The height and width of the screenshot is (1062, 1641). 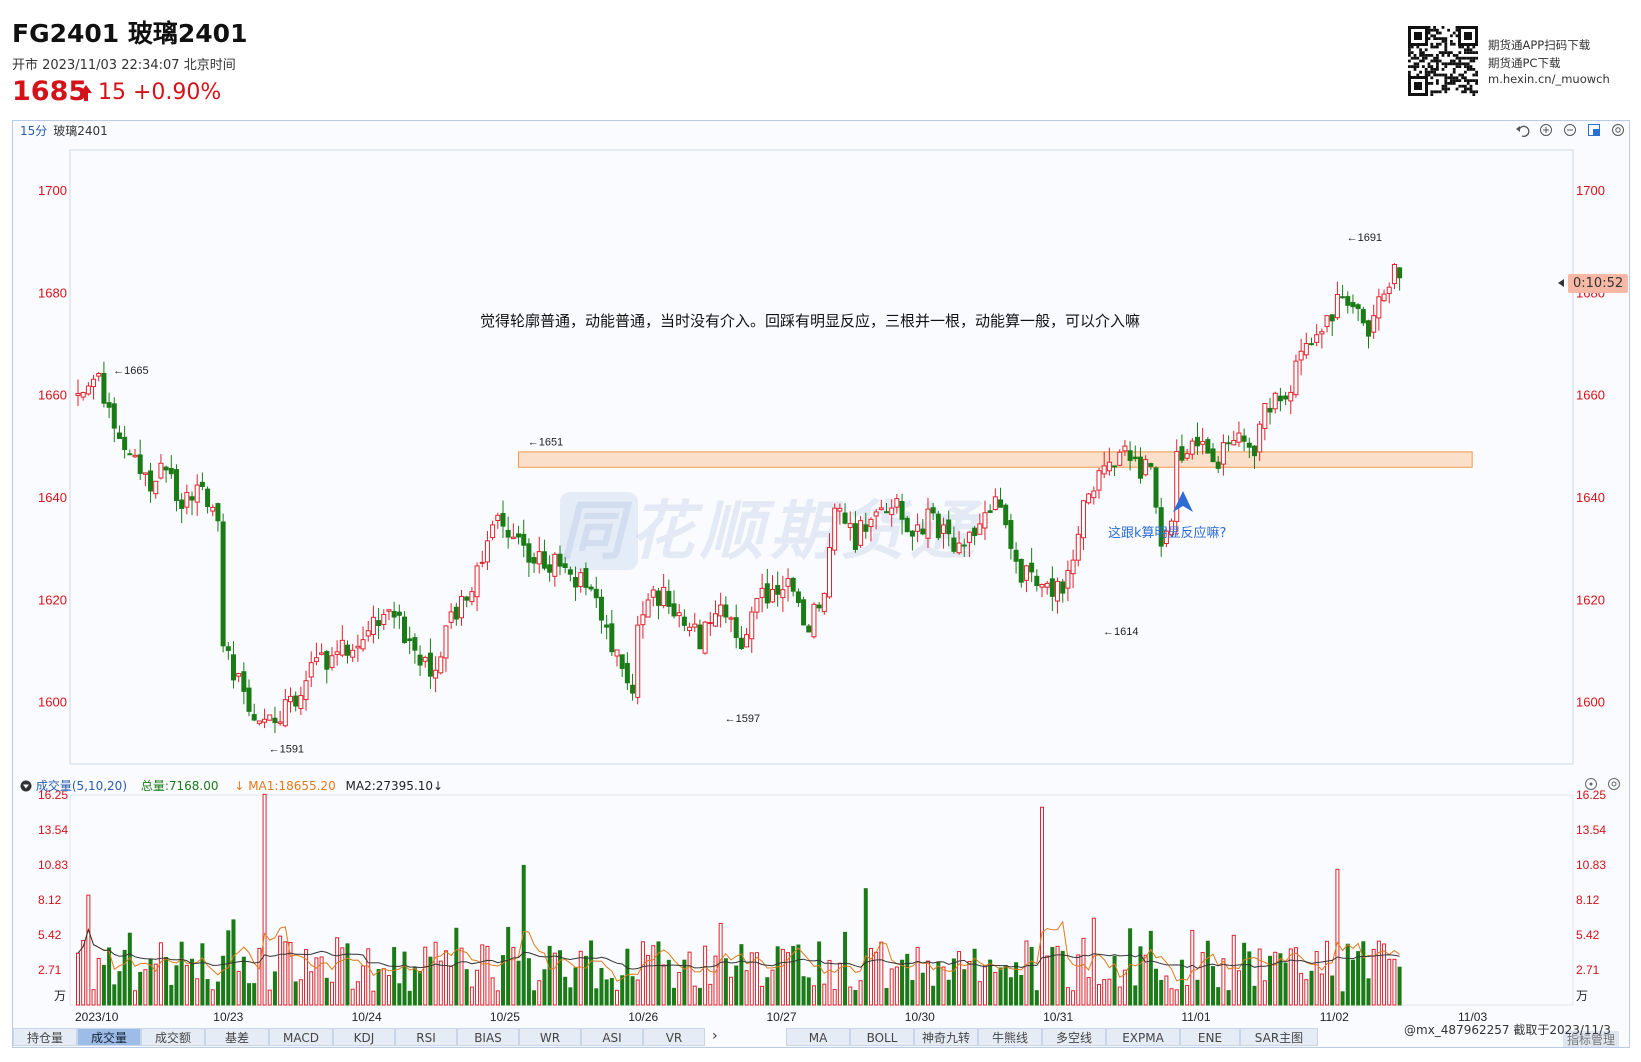 I want to click on tab-5-tabsLeft: KDJ, so click(x=364, y=1037).